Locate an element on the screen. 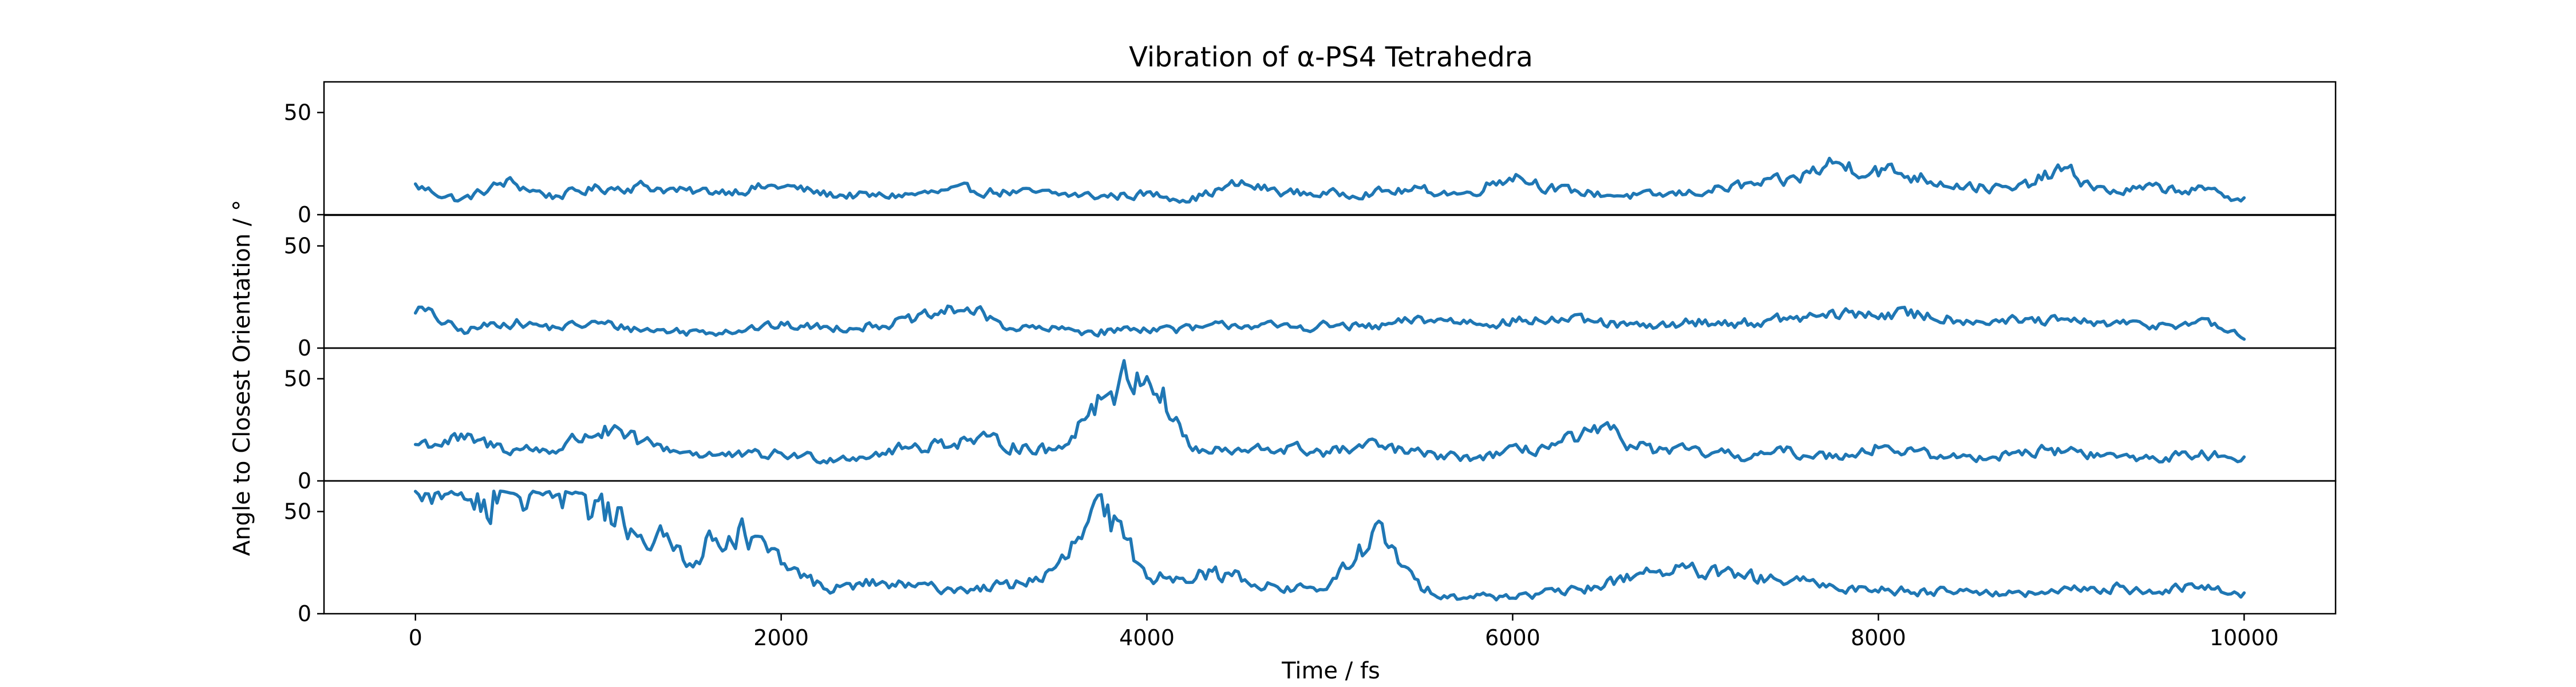  x-tick-label: 6000 is located at coordinates (1512, 638).